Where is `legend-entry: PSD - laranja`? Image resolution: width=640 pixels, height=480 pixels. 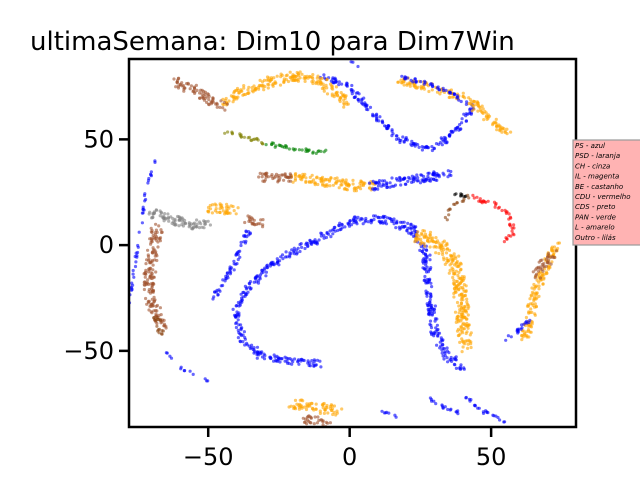
legend-entry: PSD - laranja is located at coordinates (597, 156).